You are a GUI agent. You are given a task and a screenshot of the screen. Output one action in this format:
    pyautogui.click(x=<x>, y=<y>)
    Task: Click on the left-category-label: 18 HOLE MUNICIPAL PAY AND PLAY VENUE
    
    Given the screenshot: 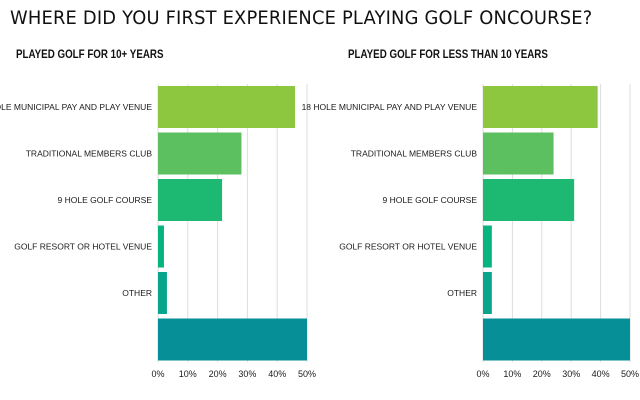 What is the action you would take?
    pyautogui.click(x=76, y=107)
    